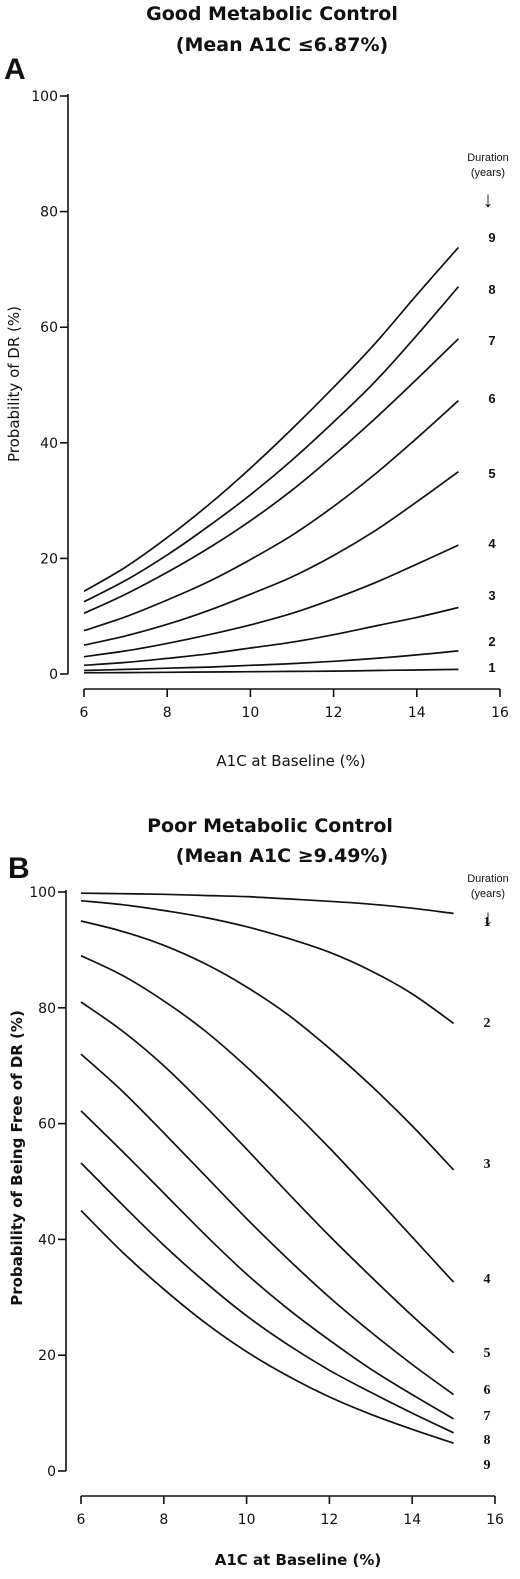 The image size is (520, 1579). What do you see at coordinates (491, 473) in the screenshot?
I see `panel-a-series-5-label: 5` at bounding box center [491, 473].